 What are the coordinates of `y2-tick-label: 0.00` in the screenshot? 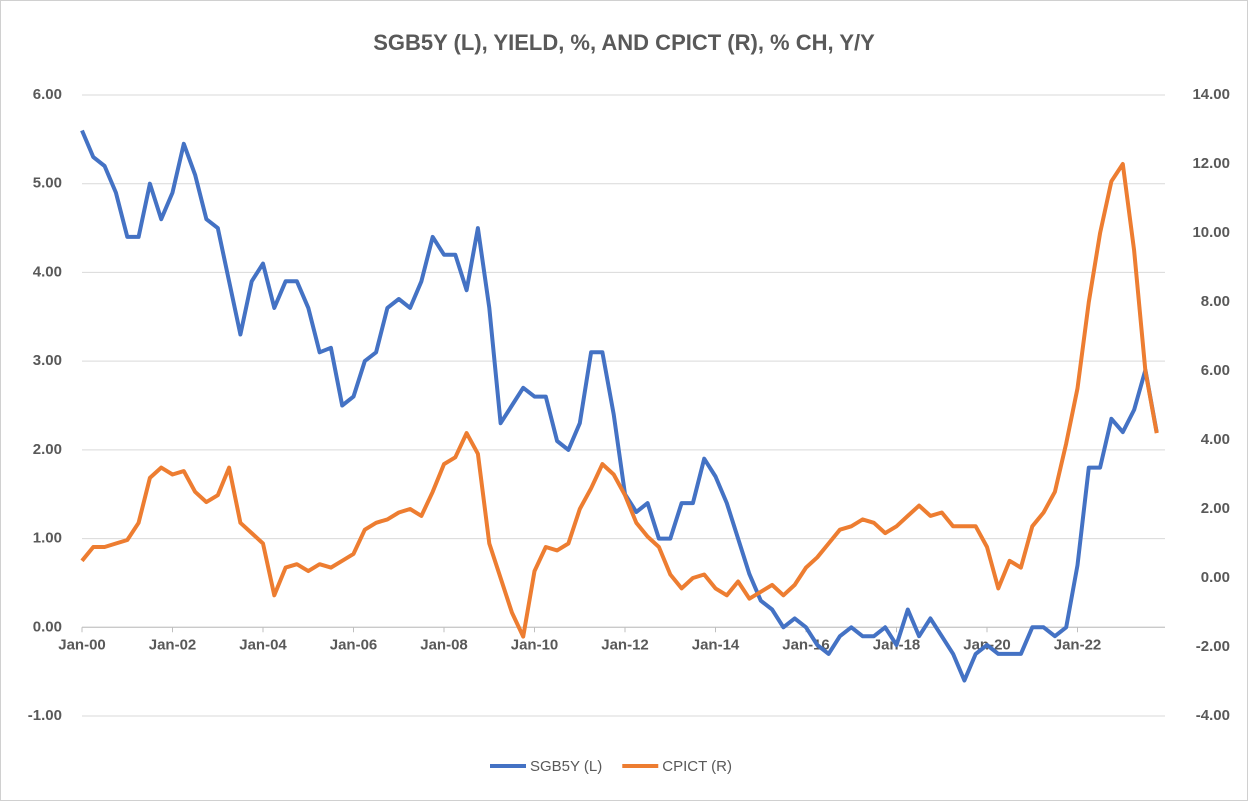 It's located at (1215, 577).